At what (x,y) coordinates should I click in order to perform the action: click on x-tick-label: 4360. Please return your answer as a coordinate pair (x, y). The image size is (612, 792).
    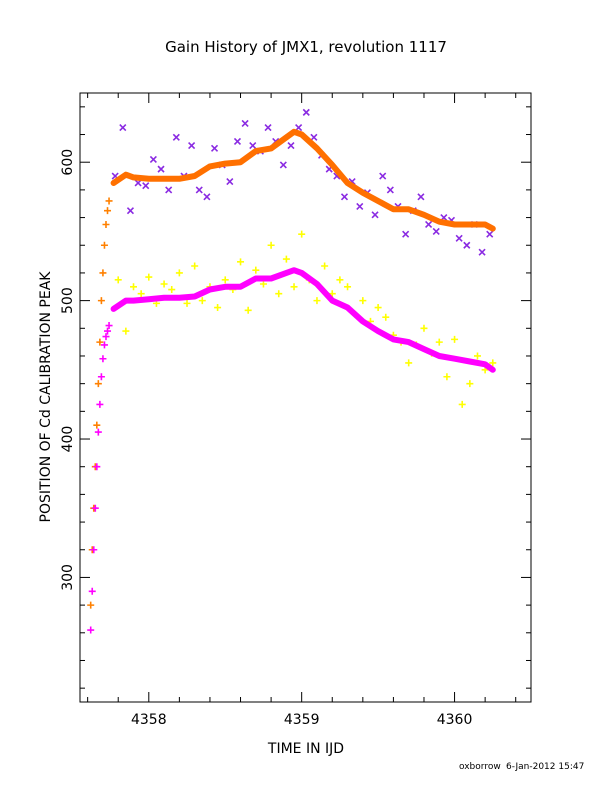
    Looking at the image, I should click on (455, 720).